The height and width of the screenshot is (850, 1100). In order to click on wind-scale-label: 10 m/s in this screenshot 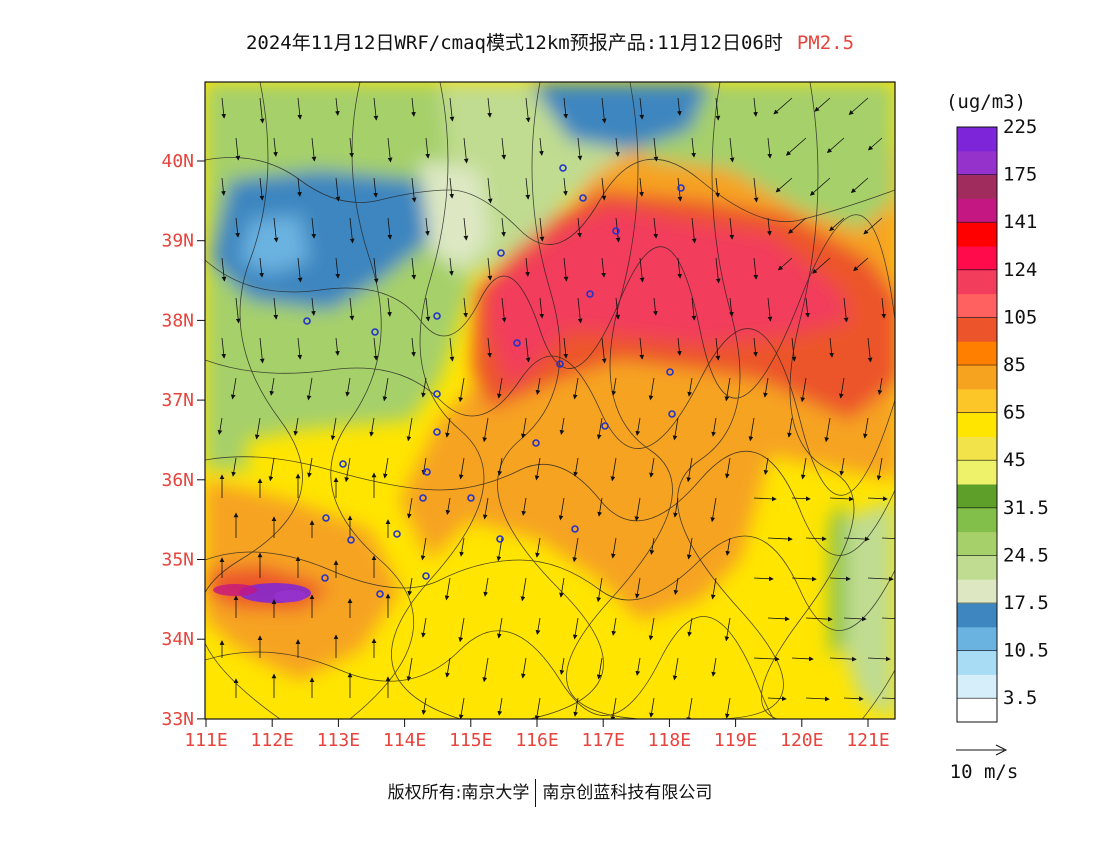, I will do `click(984, 772)`.